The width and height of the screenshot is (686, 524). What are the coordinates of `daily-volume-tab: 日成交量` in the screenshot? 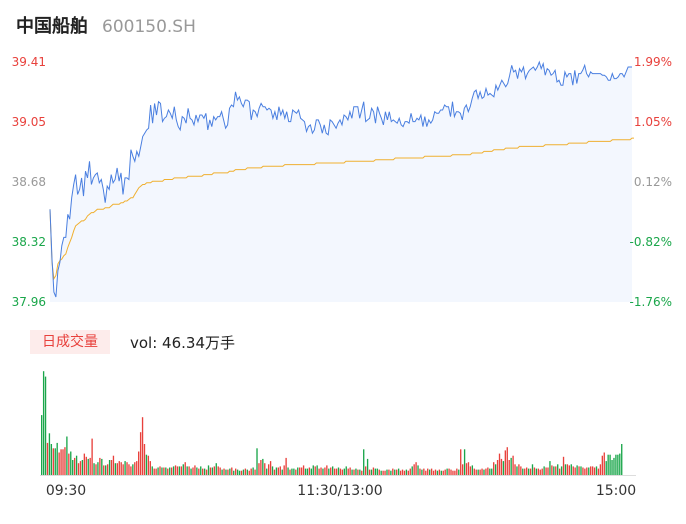 It's located at (70, 342).